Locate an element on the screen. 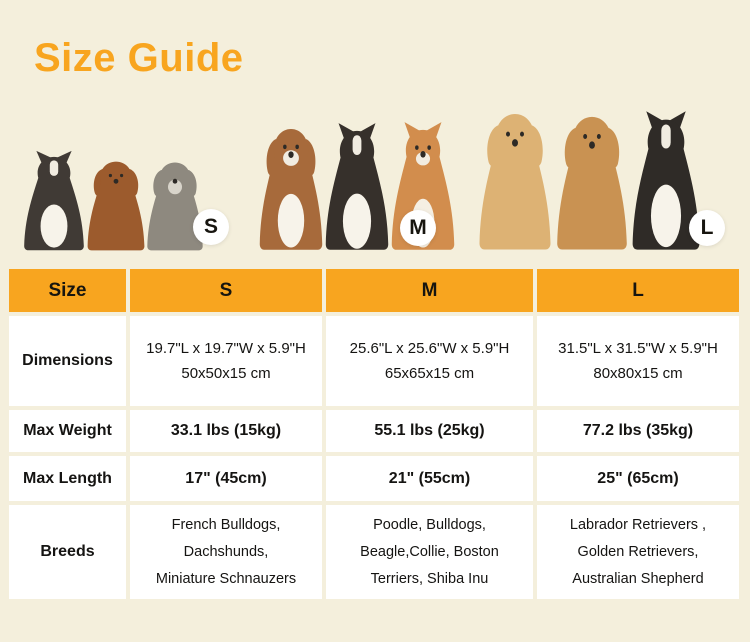 Image resolution: width=750 pixels, height=642 pixels. size-badge-m-label: M is located at coordinates (418, 227).